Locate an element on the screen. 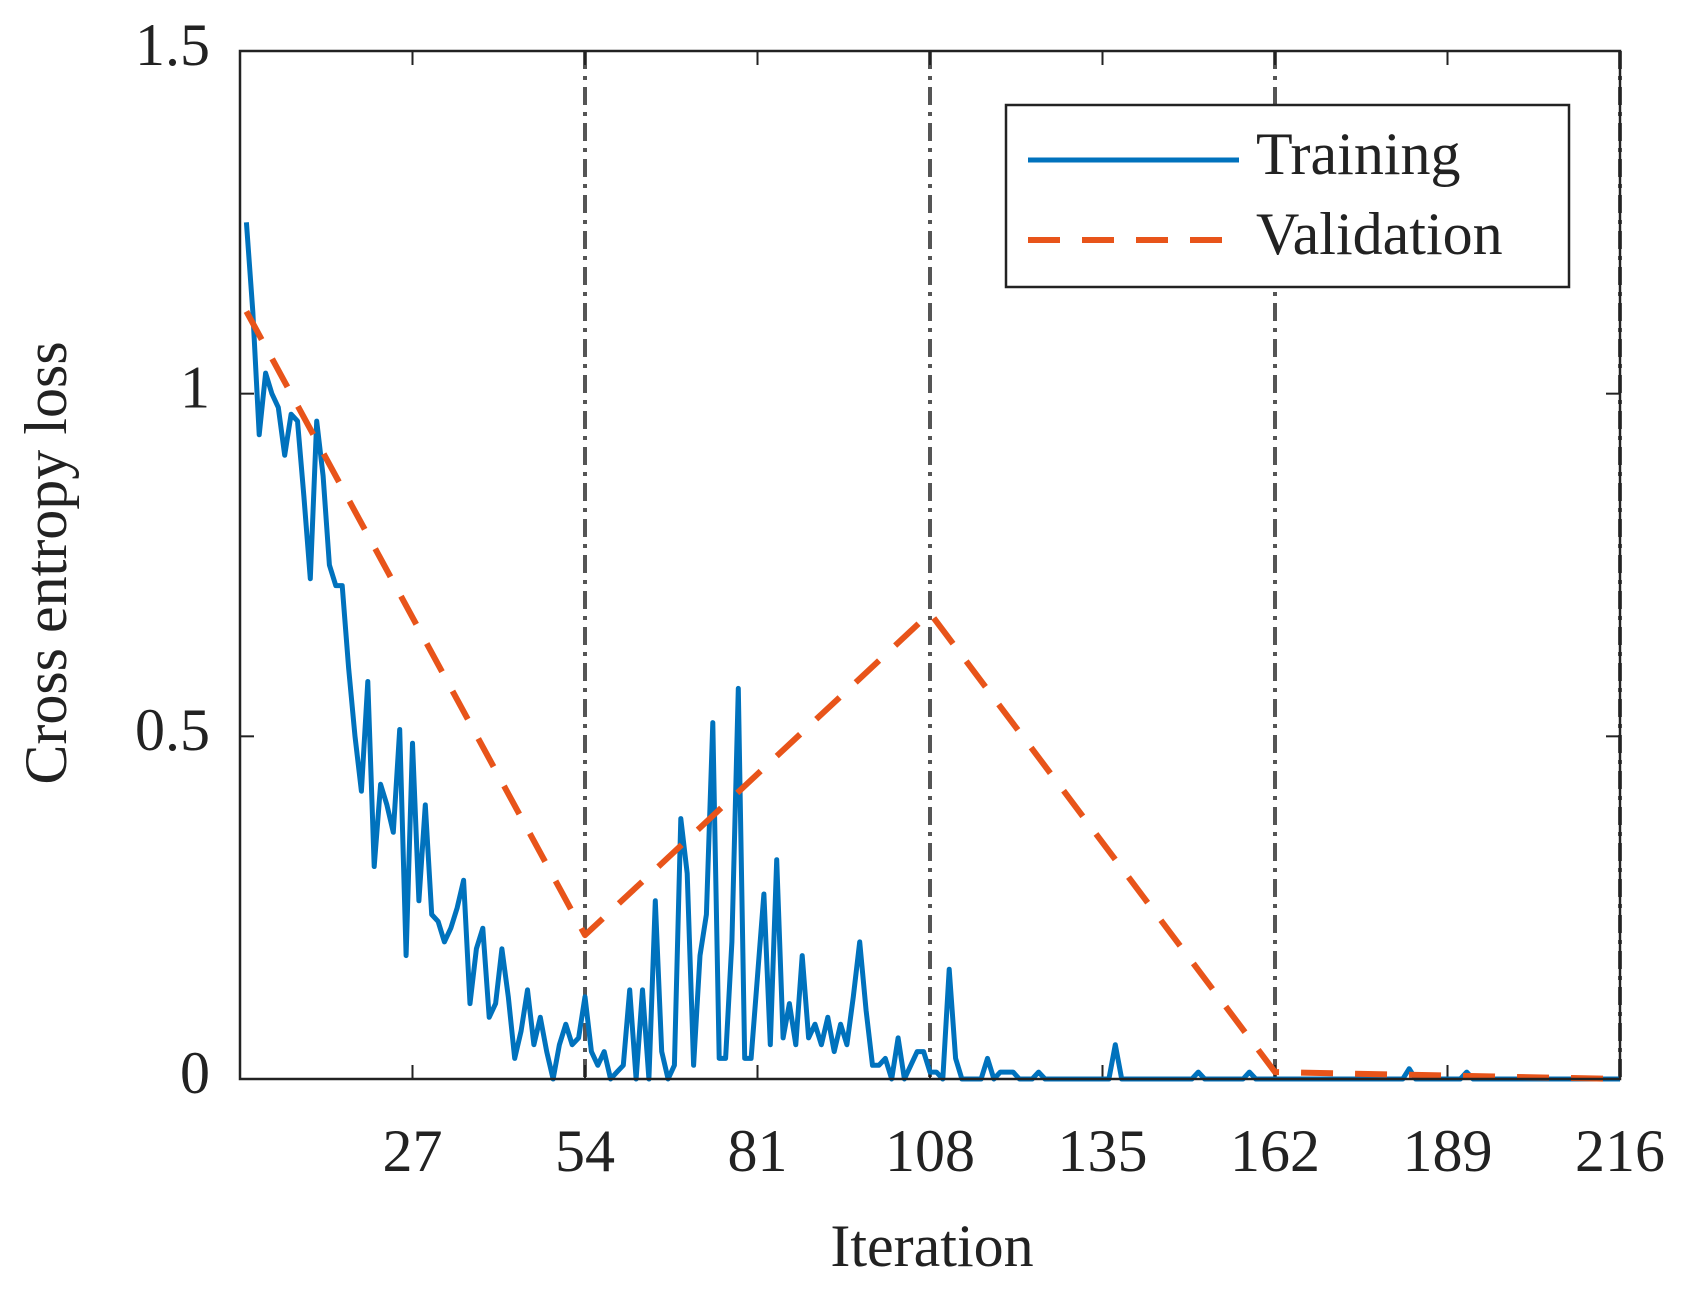 The height and width of the screenshot is (1294, 1688). x-tick-label: 162 is located at coordinates (1275, 1151).